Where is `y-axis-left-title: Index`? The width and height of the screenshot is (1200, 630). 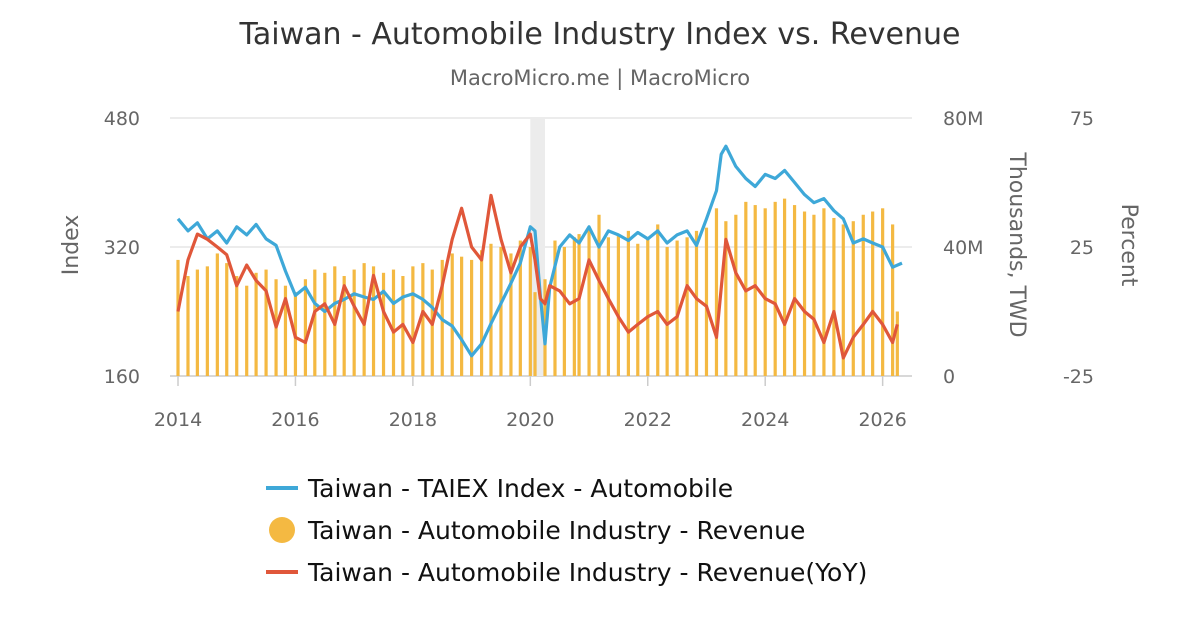
y-axis-left-title: Index is located at coordinates (71, 245).